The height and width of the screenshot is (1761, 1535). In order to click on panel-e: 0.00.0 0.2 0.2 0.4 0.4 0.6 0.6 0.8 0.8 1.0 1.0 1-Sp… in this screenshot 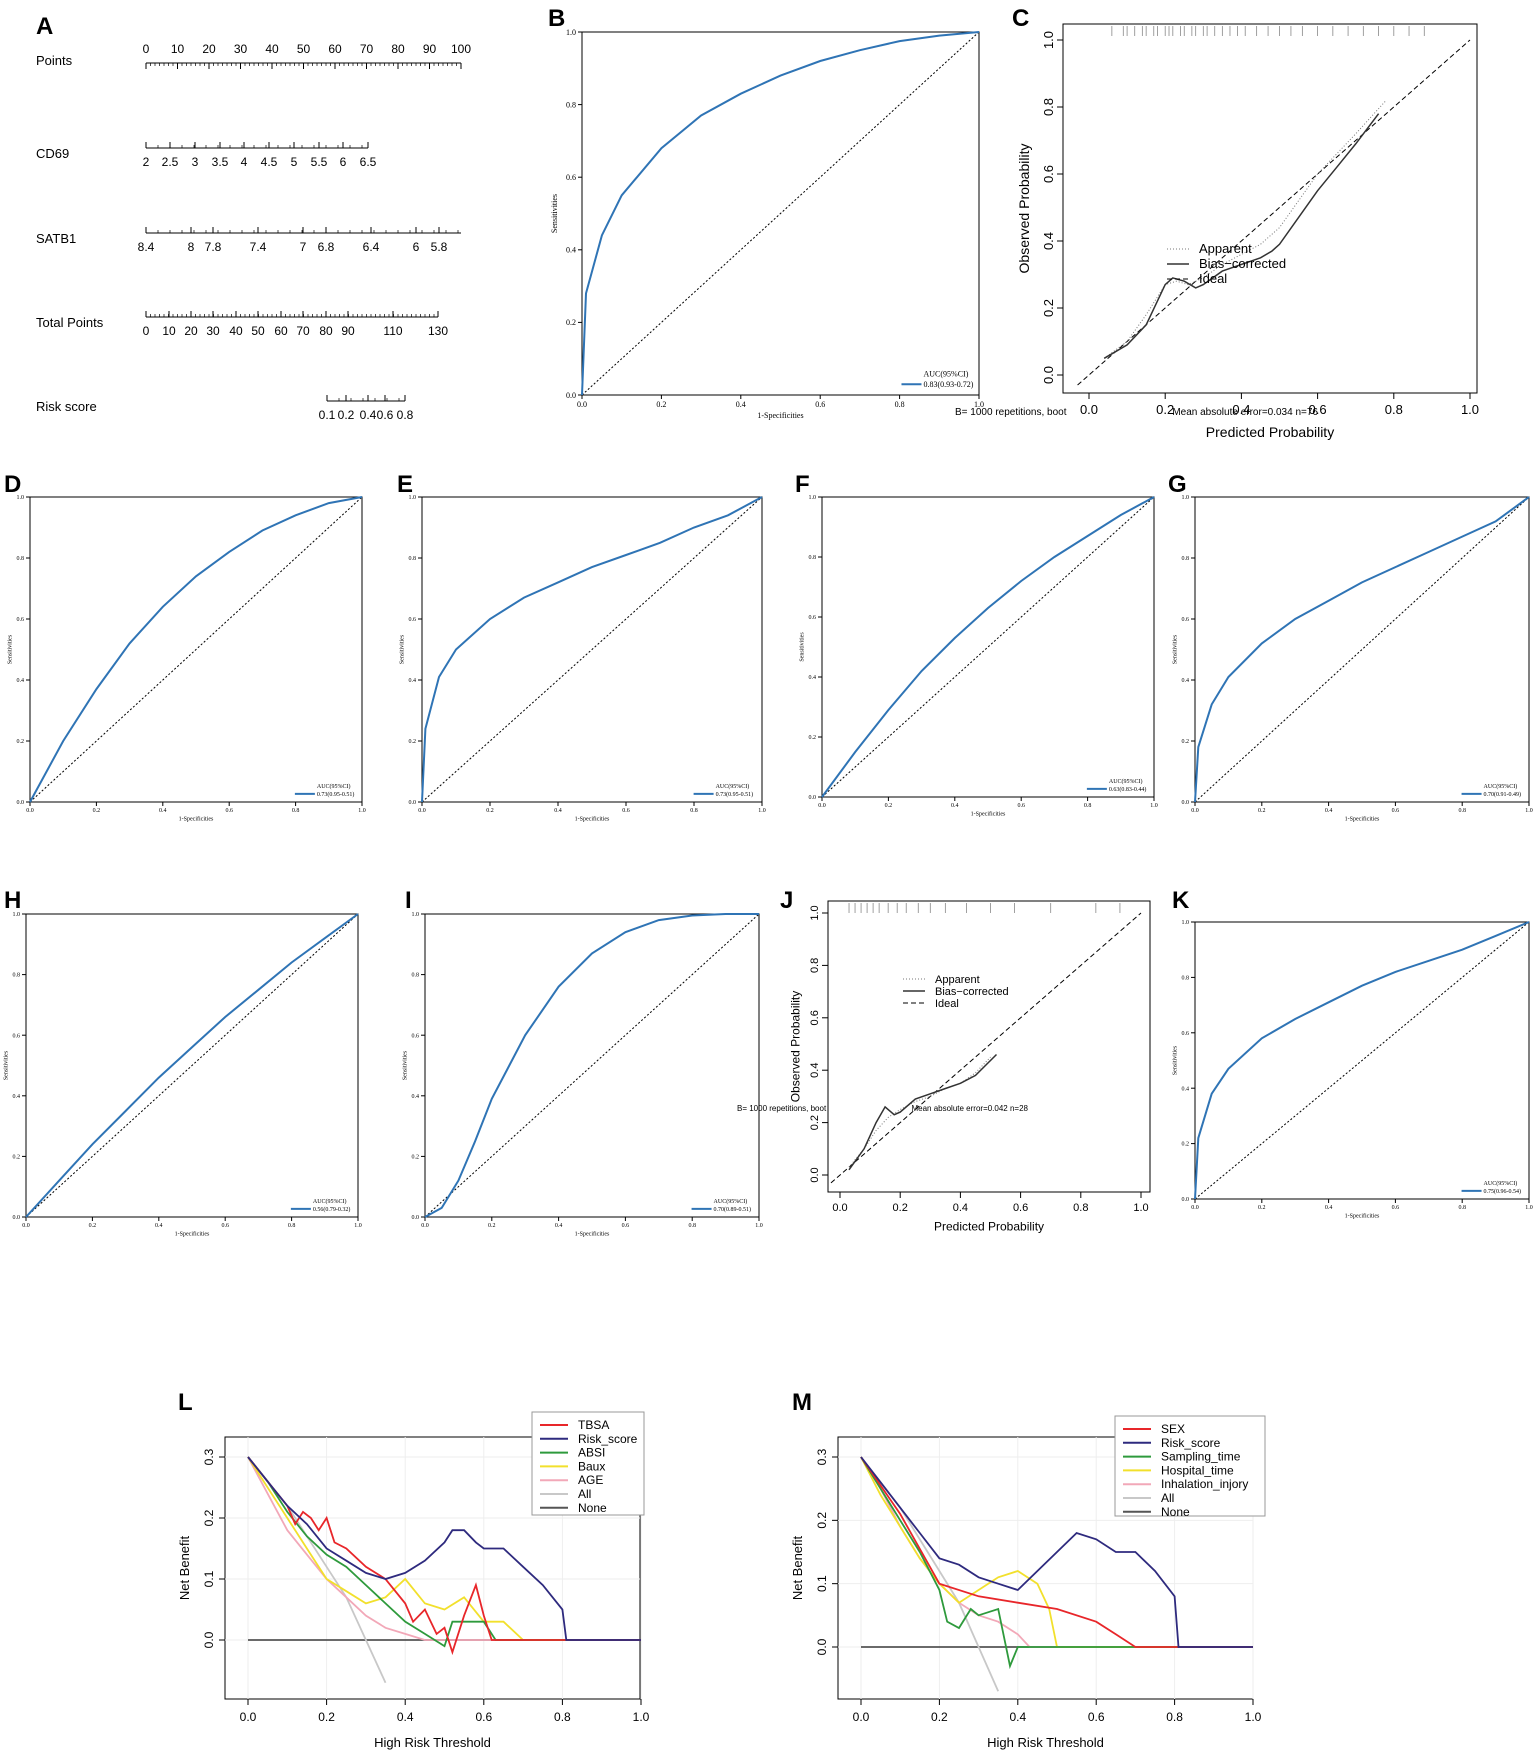, I will do `click(582, 658)`.